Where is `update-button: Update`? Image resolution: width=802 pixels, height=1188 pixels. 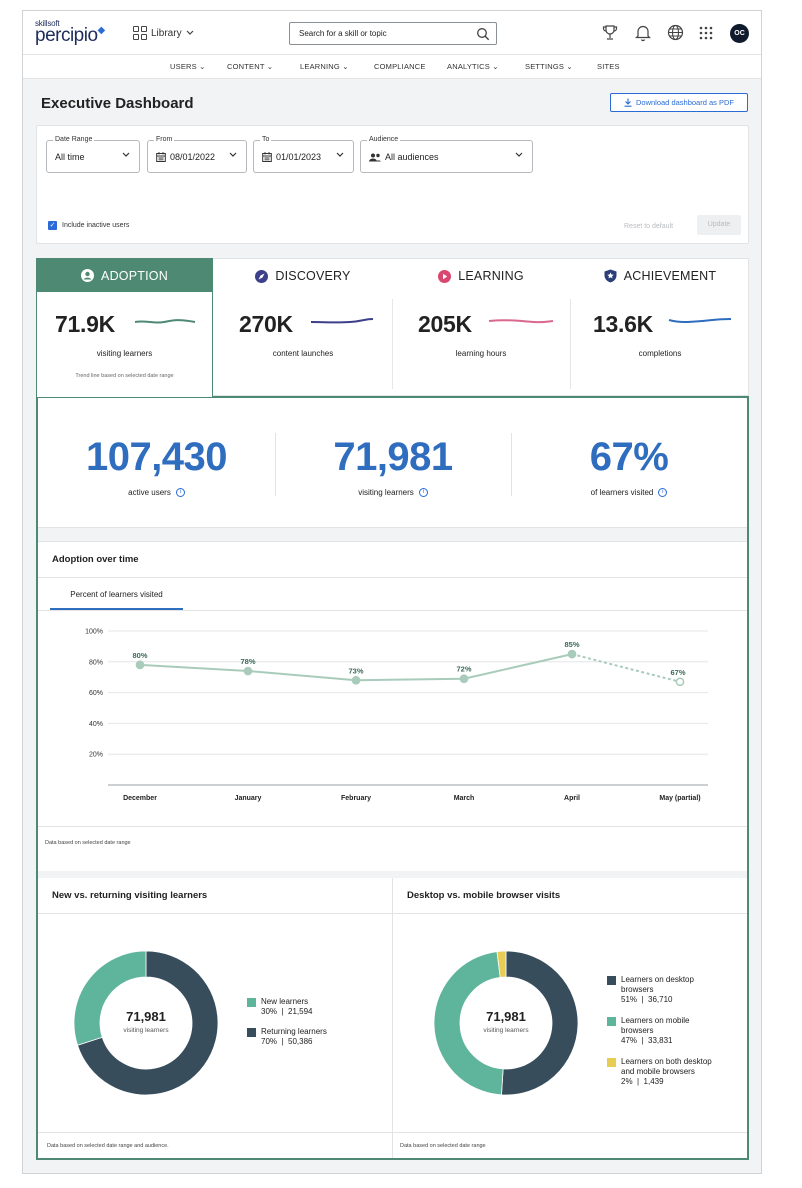
update-button: Update is located at coordinates (719, 225).